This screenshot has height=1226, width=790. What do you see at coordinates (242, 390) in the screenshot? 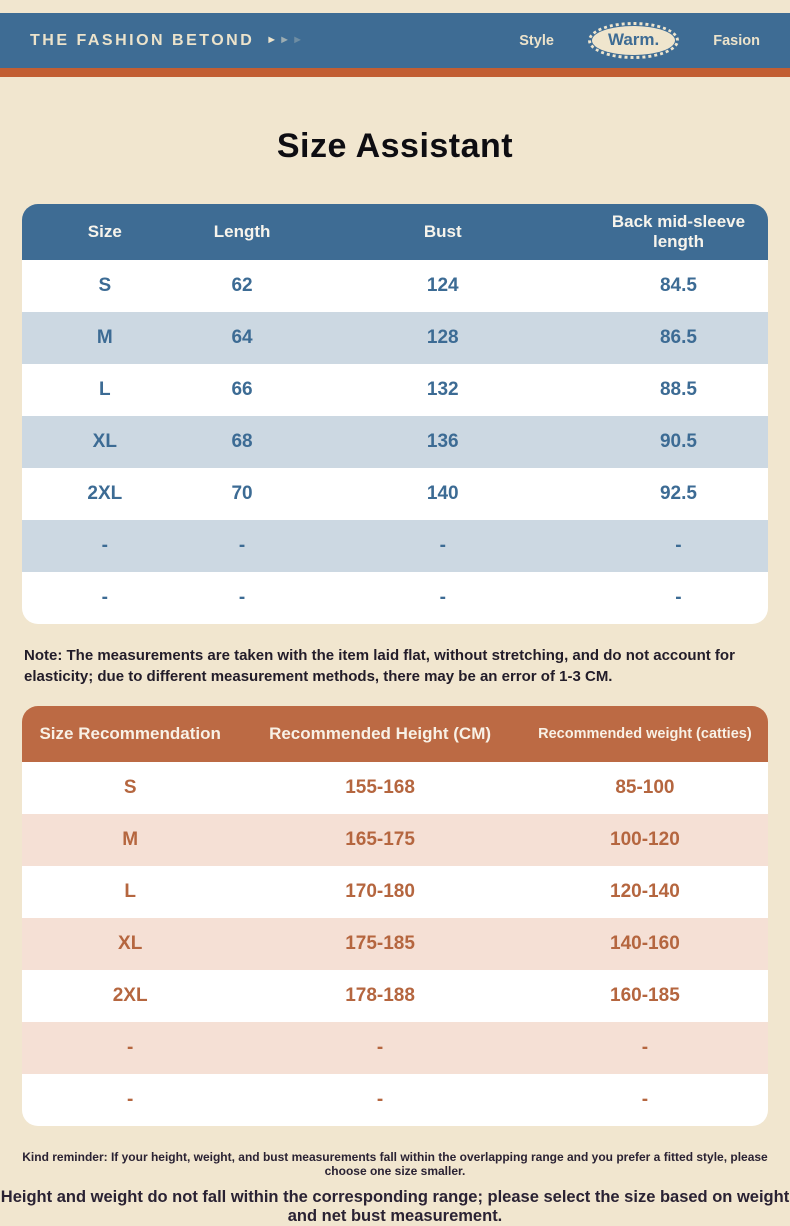
I see `table-cell: 66` at bounding box center [242, 390].